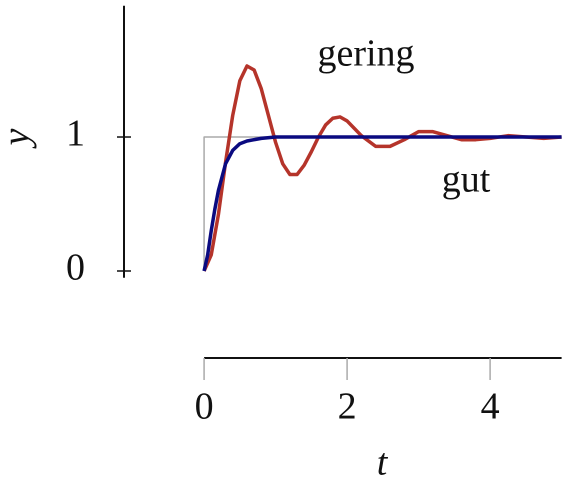 The width and height of the screenshot is (564, 489). I want to click on x-tick-label: 0, so click(204, 407).